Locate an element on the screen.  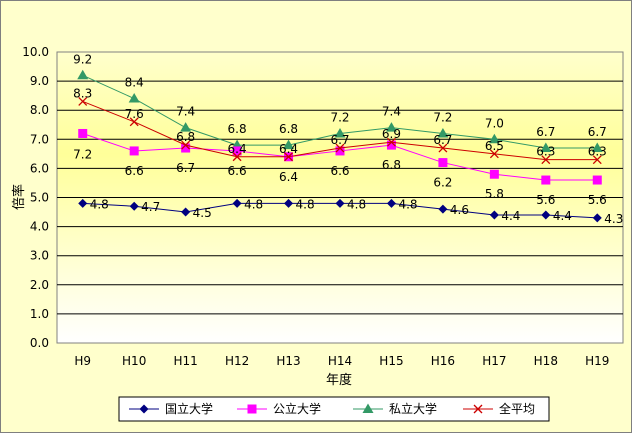
legend-label: 公立大学 is located at coordinates (297, 408).